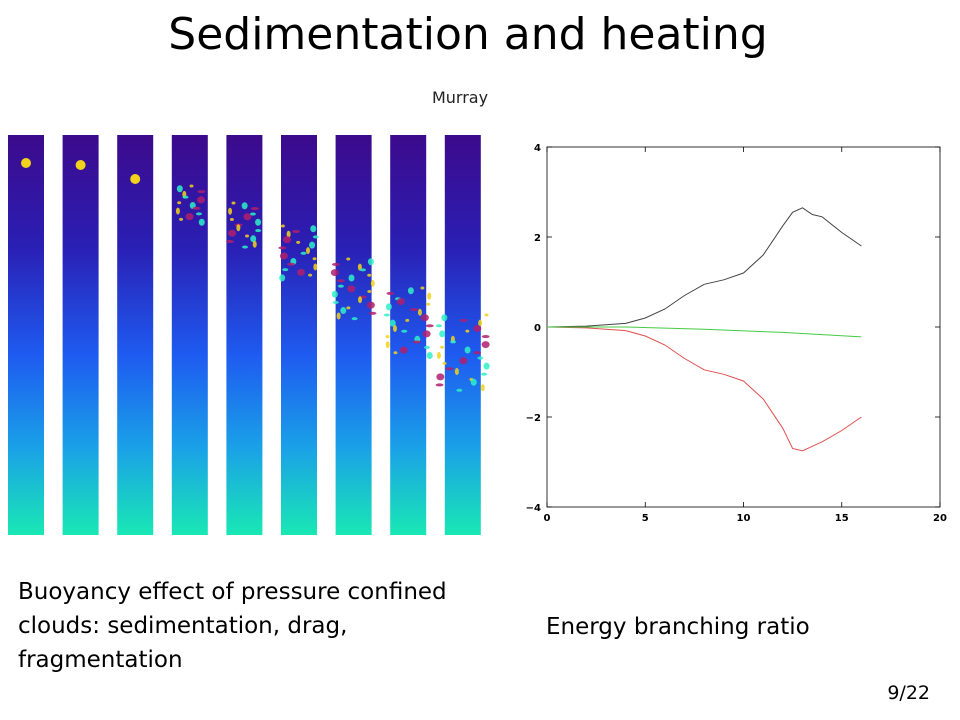 The width and height of the screenshot is (960, 720). Describe the element at coordinates (908, 693) in the screenshot. I see `page-number: 9/22` at that location.